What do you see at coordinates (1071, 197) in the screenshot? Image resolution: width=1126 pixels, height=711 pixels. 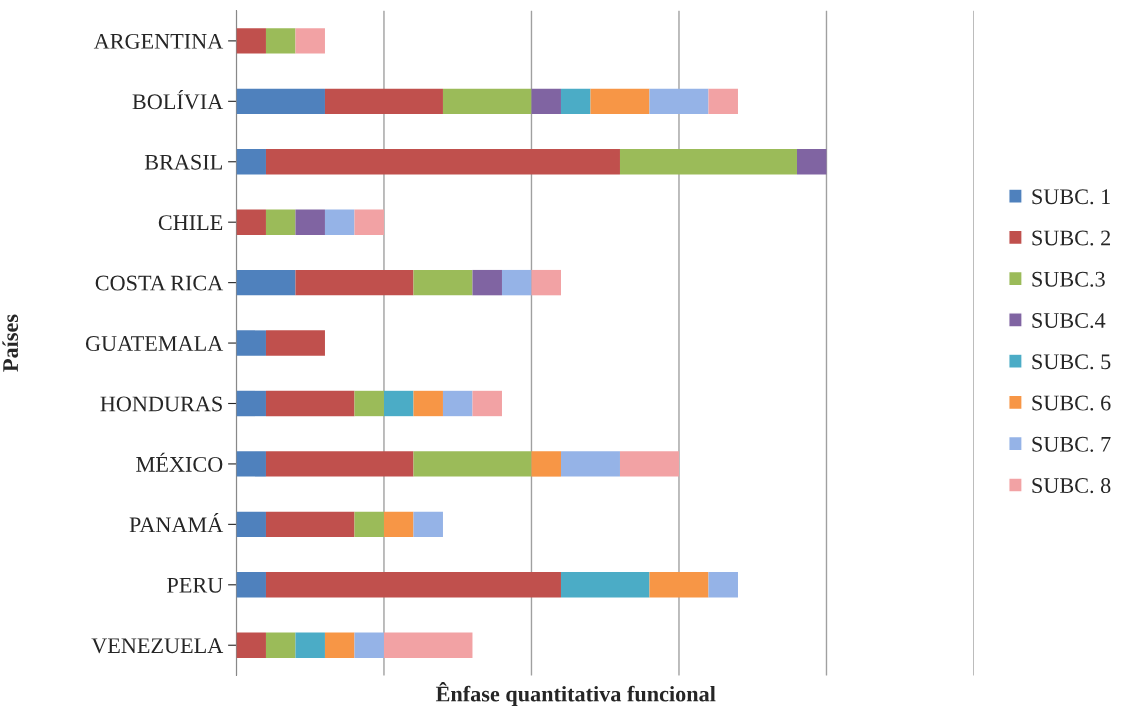 I see `legend-label: SUBC. 1` at bounding box center [1071, 197].